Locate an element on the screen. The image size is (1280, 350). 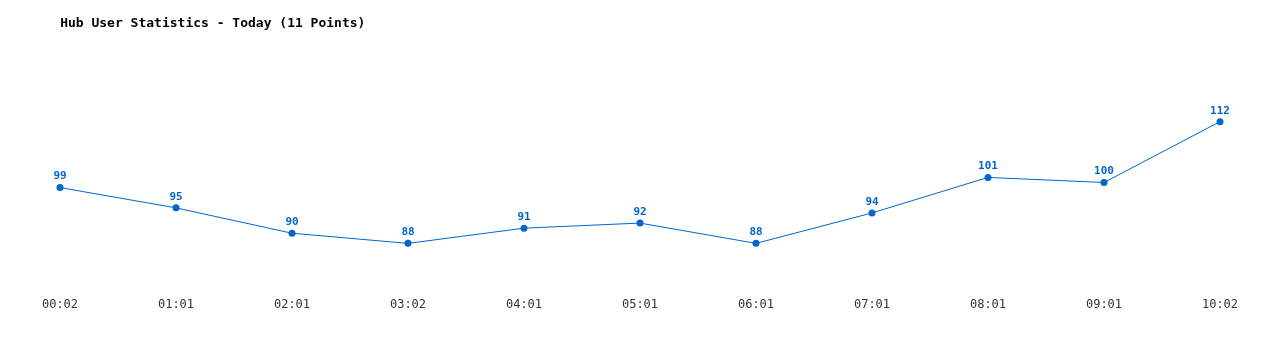
data-label: 100 is located at coordinates (1104, 171).